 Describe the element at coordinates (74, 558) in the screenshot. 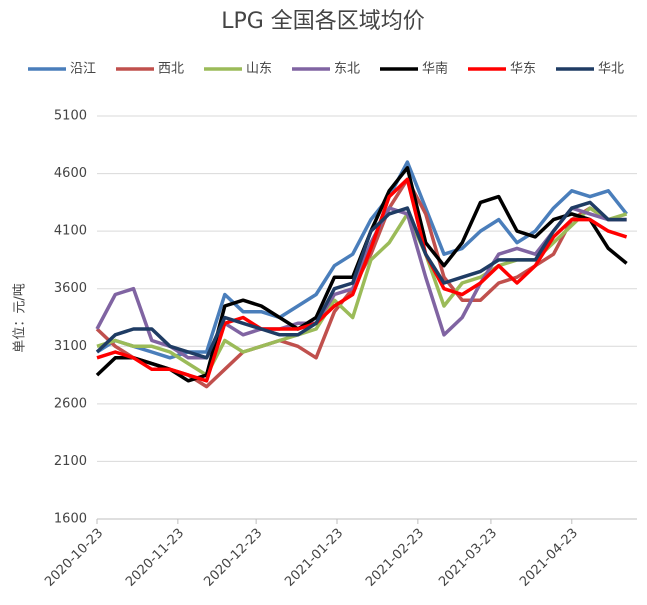

I see `x-tick-label: 2020-10-23` at that location.